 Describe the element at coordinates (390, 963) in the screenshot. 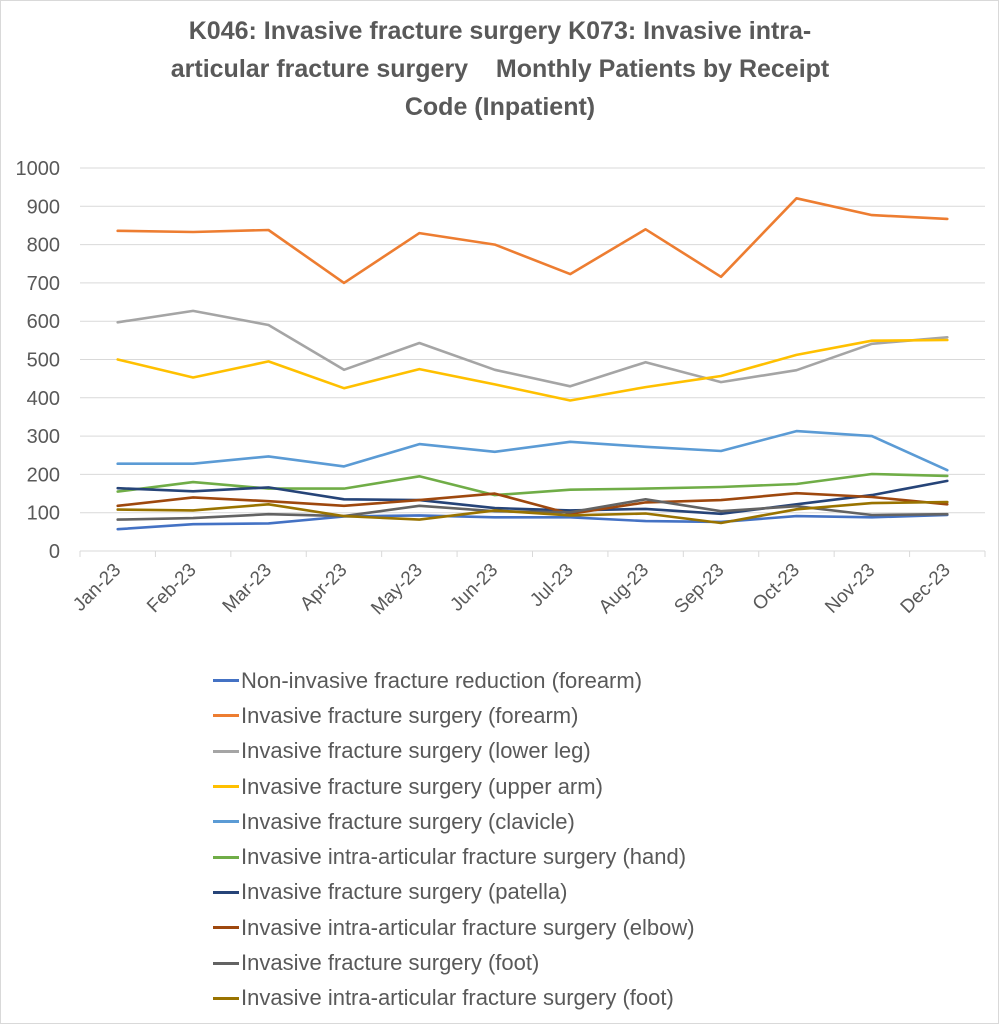

I see `legend-label: Invasive fracture surgery (foot)` at that location.